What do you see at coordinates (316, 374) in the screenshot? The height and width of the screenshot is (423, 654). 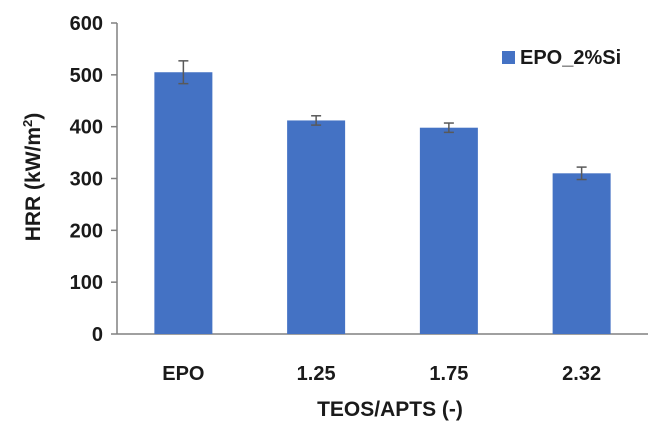 I see `x-tick-label: 1.25` at bounding box center [316, 374].